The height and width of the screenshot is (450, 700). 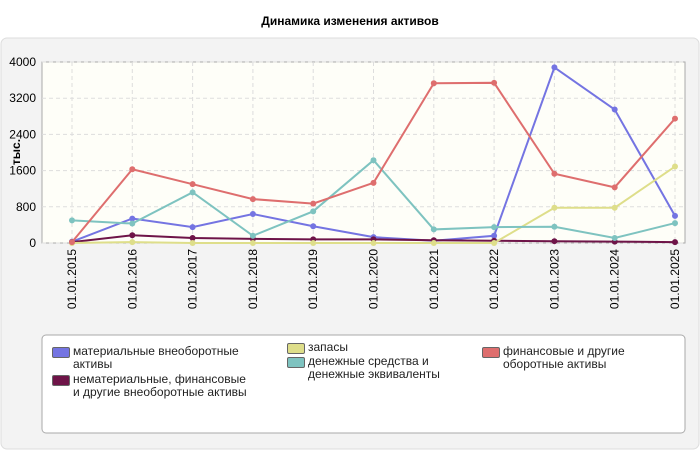 I want to click on legend-entry: материальные внеоборотные активы, so click(x=149, y=358).